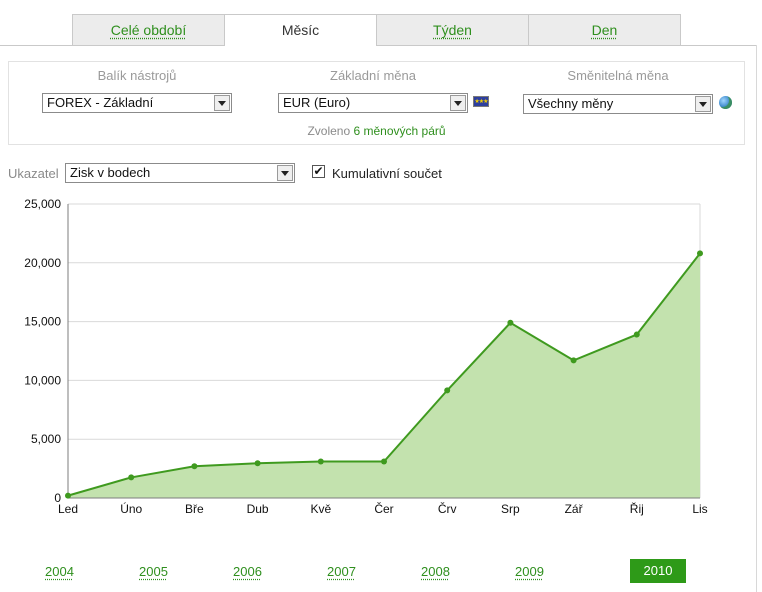  Describe the element at coordinates (637, 508) in the screenshot. I see `x-tick-label: Řij` at that location.